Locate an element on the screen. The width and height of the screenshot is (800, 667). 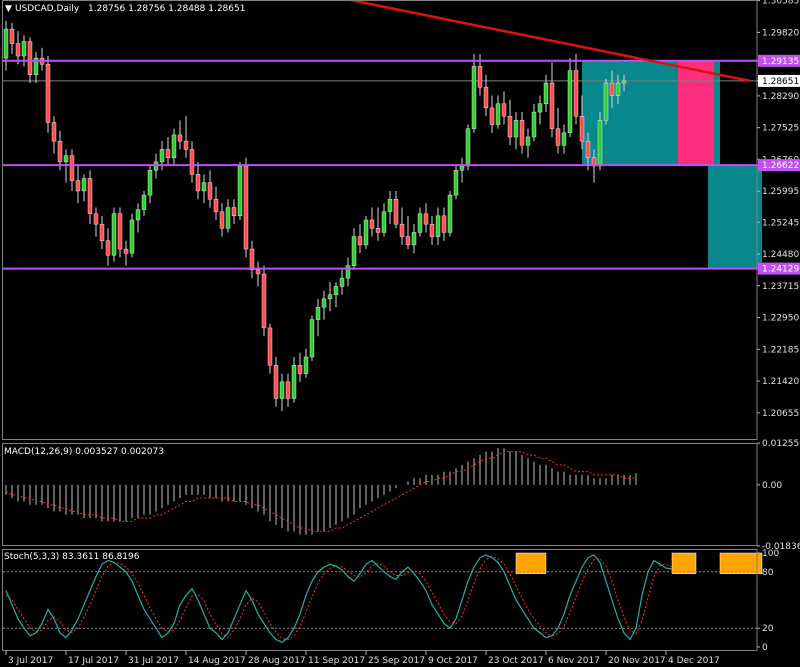
price-tick-label: 1.22950 is located at coordinates (780, 319).